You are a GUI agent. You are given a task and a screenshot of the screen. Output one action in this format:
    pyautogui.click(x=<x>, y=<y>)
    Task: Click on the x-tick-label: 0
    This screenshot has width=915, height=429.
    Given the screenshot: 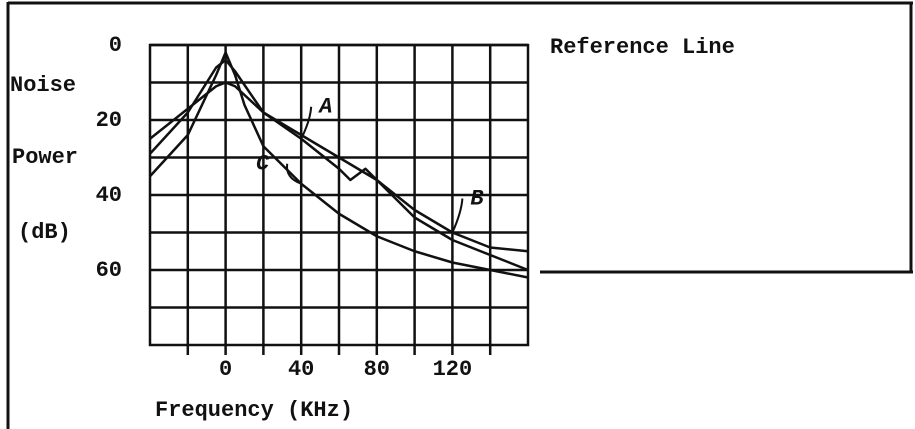 What is the action you would take?
    pyautogui.click(x=225, y=369)
    